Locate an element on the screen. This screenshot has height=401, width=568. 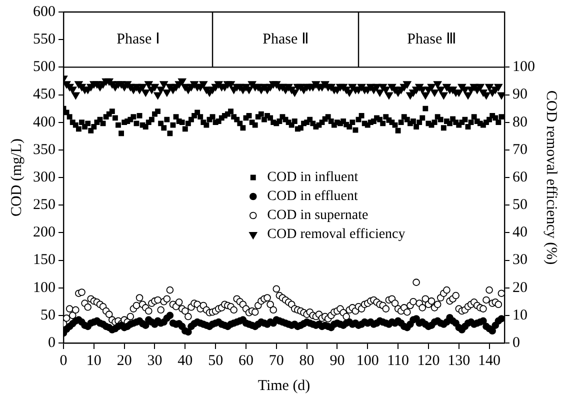
y2-tick-label: 70 is located at coordinates (520, 150).